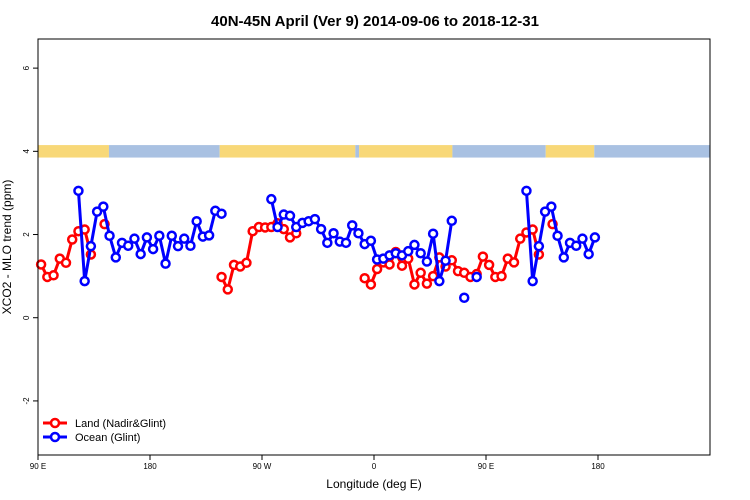 This screenshot has height=500, width=750. I want to click on y-tick-label: -2, so click(26, 401).